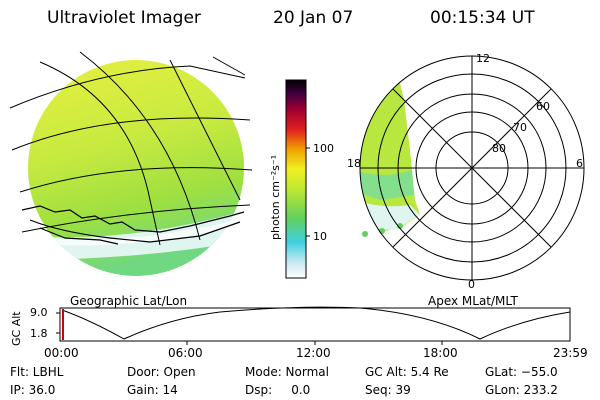  I want to click on colorbar, so click(296, 179).